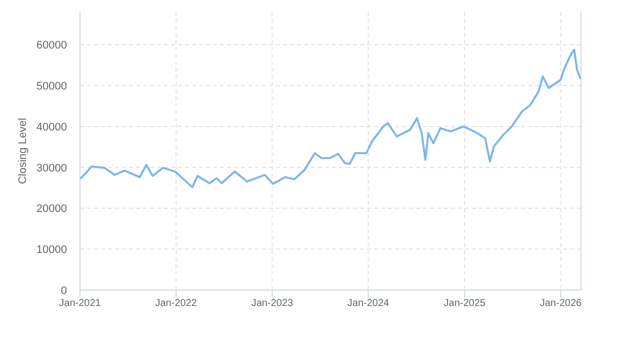 This screenshot has height=350, width=623. I want to click on x-tick-label: Jan-2021, so click(80, 303).